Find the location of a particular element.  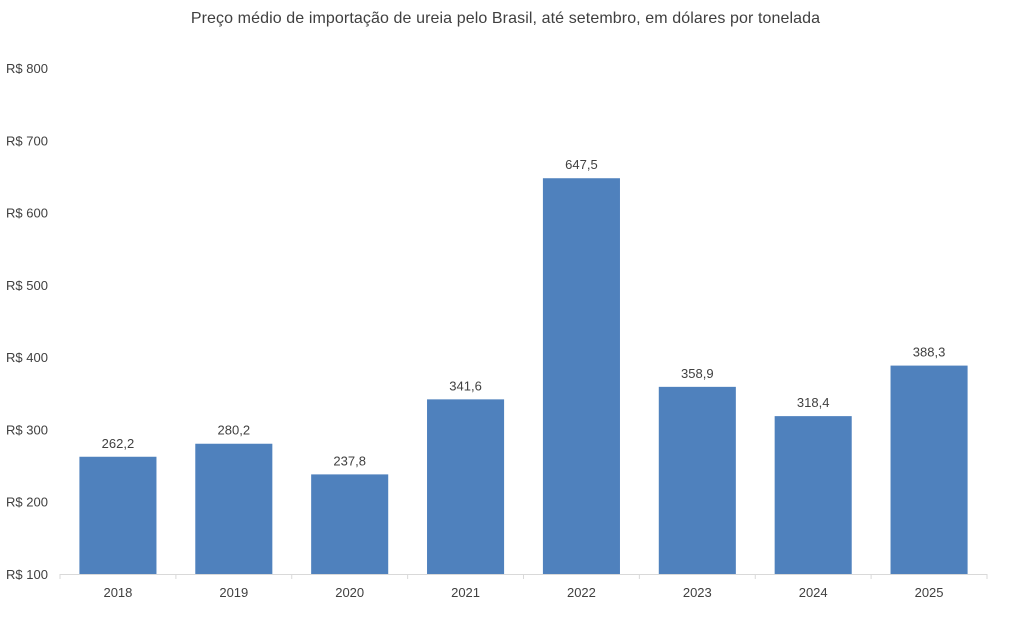

y-tick-label: R$ 600 is located at coordinates (27, 213).